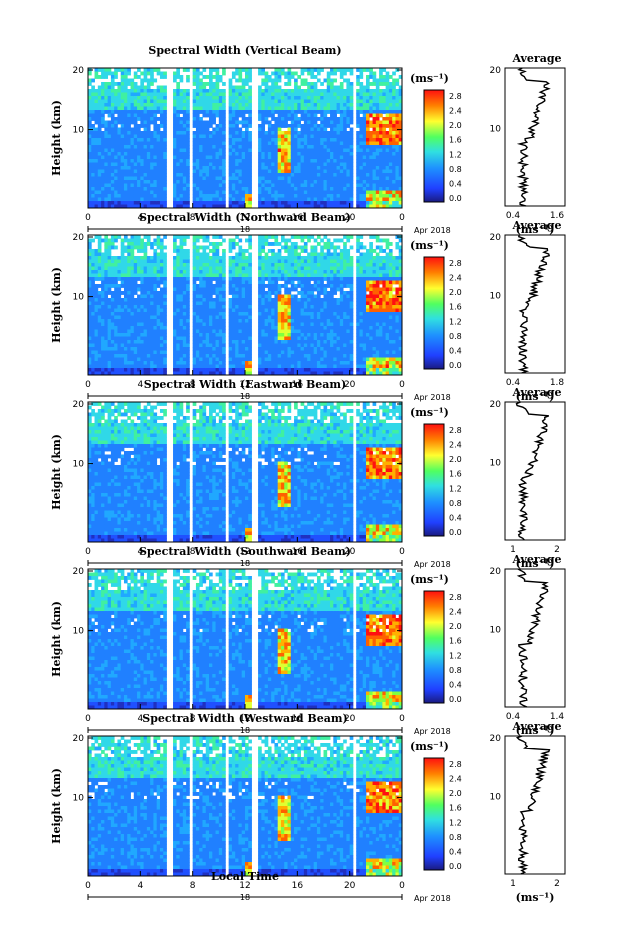  Describe the element at coordinates (245, 876) in the screenshot. I see `x-axis-label: Local Time` at that location.